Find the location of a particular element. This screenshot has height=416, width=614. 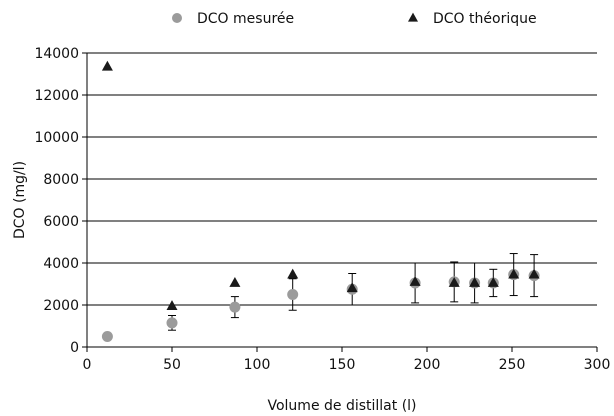

x-tick-label: 0 is located at coordinates (87, 365).